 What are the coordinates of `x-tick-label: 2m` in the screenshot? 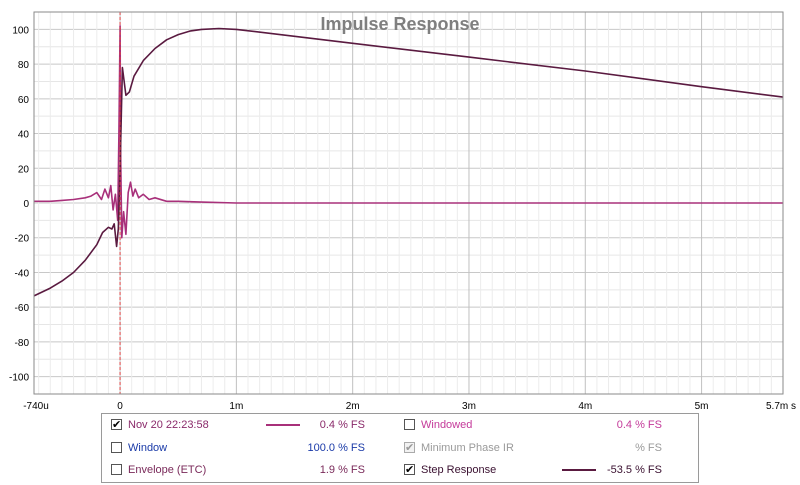 It's located at (353, 405).